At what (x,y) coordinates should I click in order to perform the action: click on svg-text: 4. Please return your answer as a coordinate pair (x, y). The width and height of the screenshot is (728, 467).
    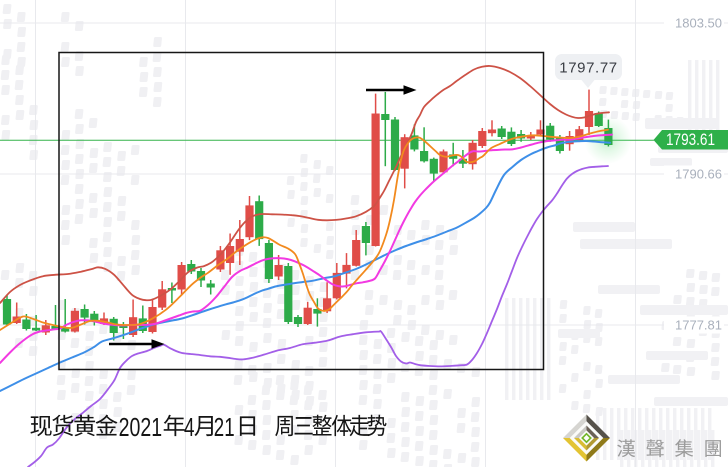
    Looking at the image, I should click on (189, 427).